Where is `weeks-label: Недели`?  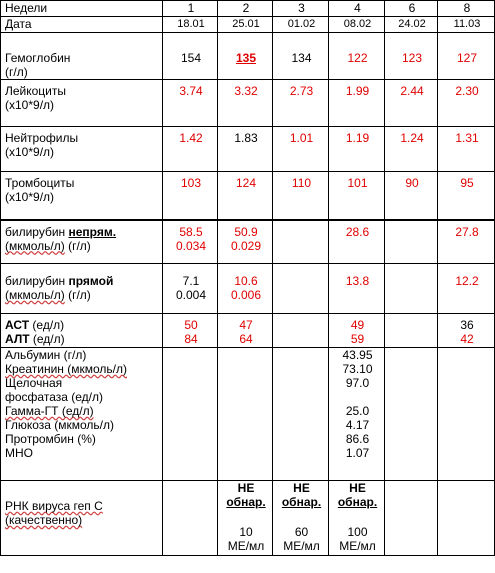
weeks-label: Недели is located at coordinates (81, 8).